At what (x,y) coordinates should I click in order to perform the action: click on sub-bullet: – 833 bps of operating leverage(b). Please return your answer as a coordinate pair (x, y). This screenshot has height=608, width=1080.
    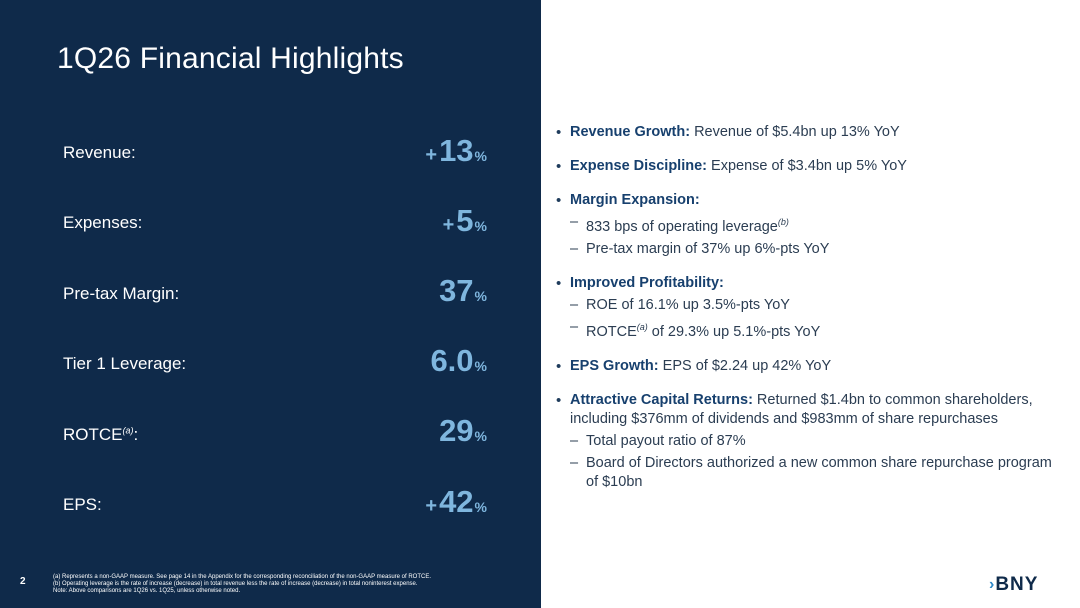
    Looking at the image, I should click on (812, 225).